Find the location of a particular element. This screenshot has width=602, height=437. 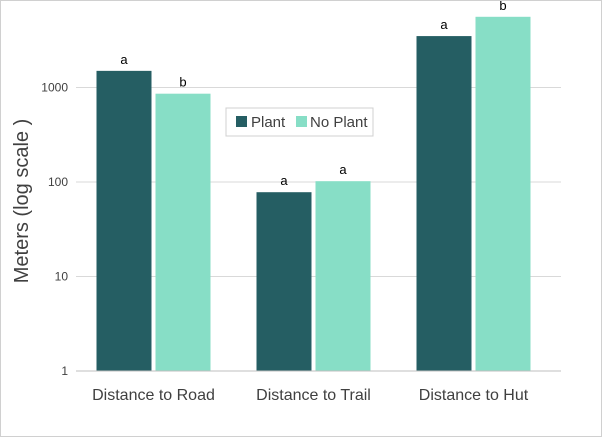

y-tick-label: 10 is located at coordinates (62, 277).